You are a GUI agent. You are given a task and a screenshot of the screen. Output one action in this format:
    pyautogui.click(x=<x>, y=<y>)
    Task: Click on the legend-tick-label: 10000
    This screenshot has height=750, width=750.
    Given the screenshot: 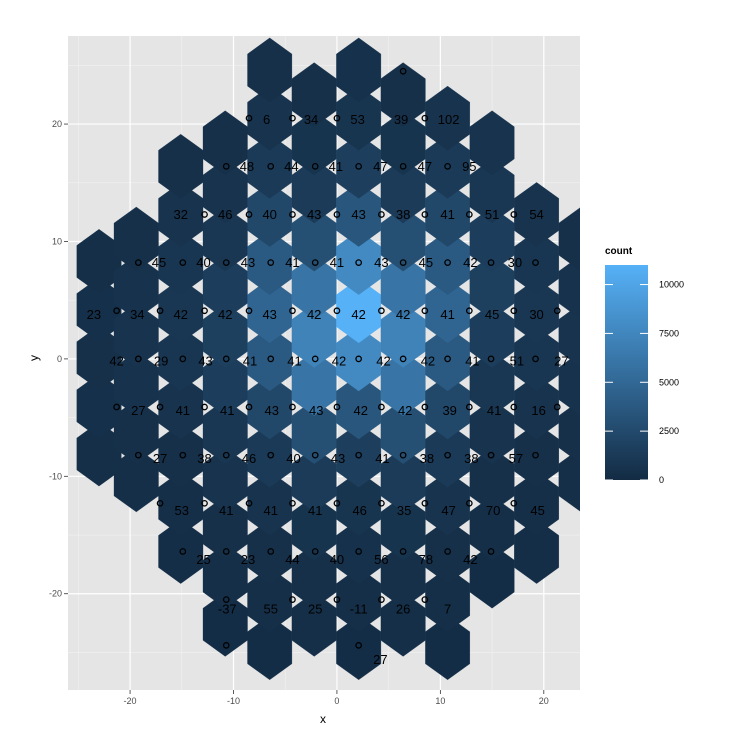 What is the action you would take?
    pyautogui.click(x=671, y=285)
    